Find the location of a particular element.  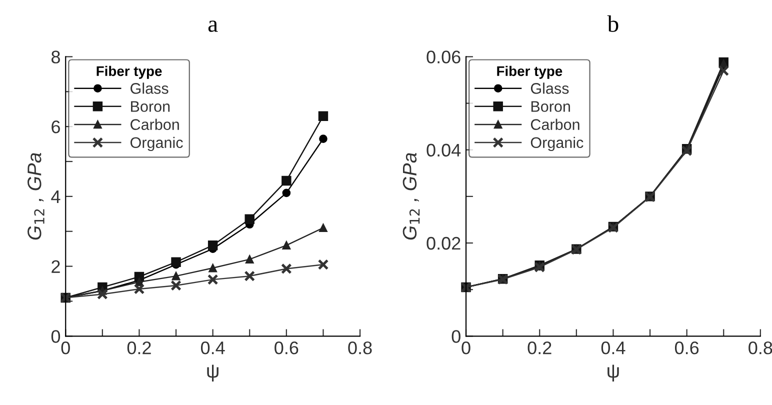

y-tick-label: 2 is located at coordinates (56, 266).